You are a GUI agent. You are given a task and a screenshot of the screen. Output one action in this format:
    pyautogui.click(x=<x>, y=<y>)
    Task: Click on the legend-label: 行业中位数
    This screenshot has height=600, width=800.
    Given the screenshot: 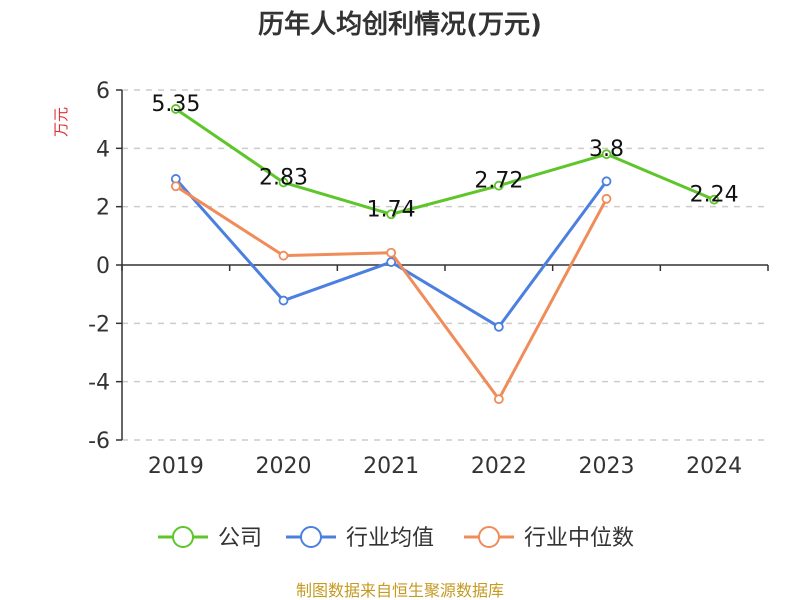 What is the action you would take?
    pyautogui.click(x=579, y=538)
    